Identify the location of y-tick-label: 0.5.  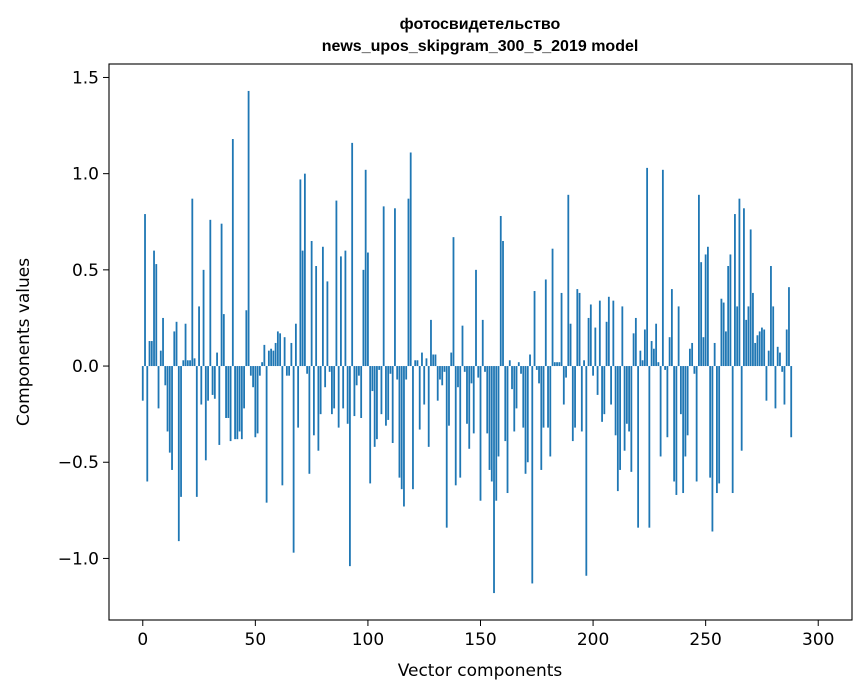
(85, 271).